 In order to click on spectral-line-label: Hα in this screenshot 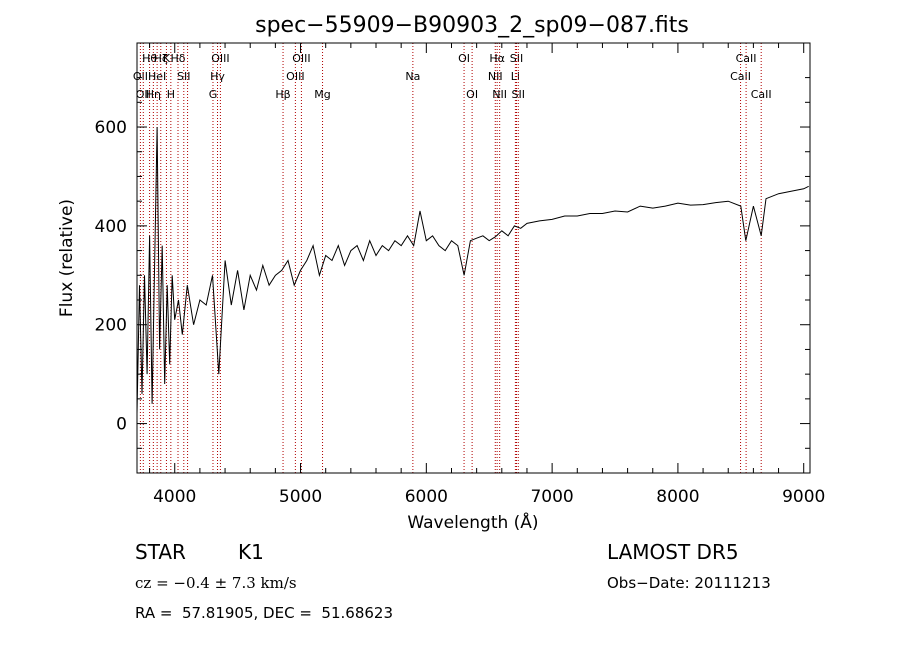, I will do `click(497, 58)`.